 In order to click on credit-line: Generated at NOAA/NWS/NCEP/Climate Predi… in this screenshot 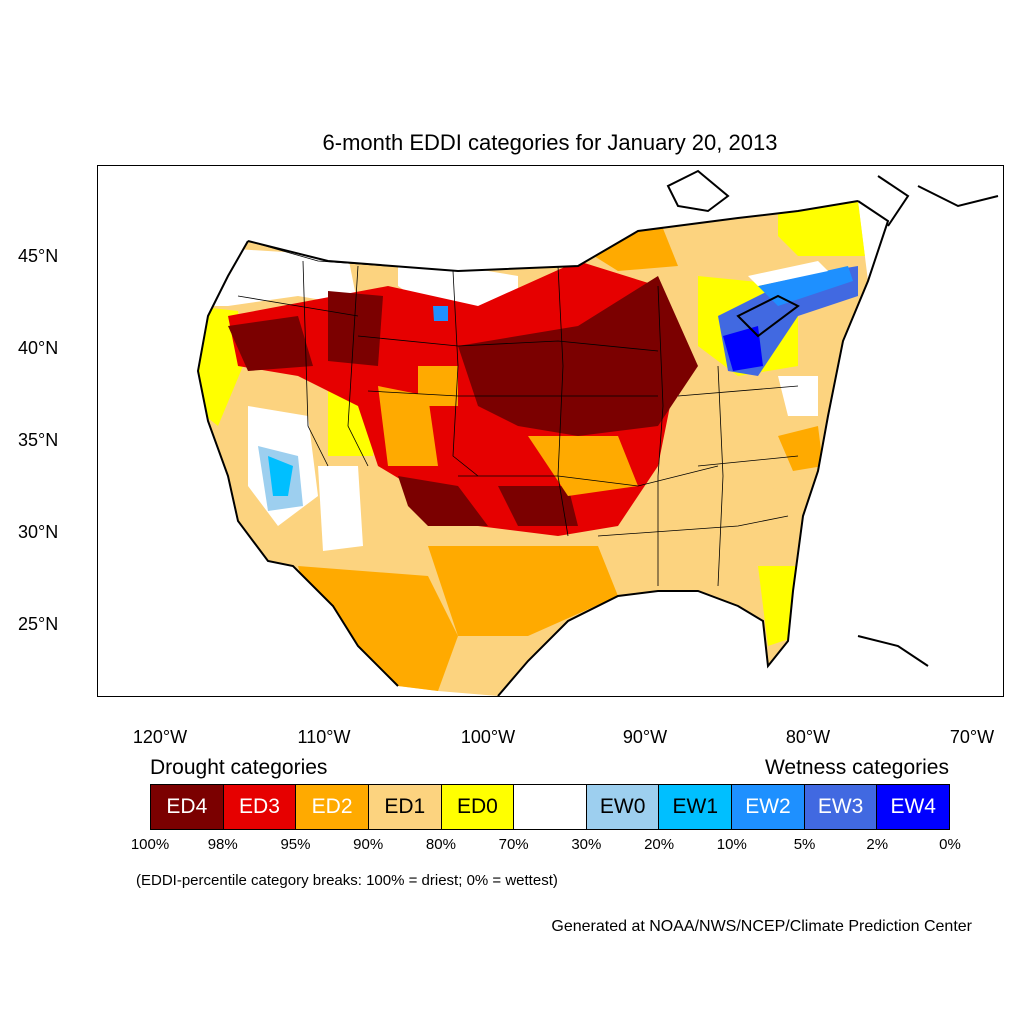, I will do `click(761, 926)`.